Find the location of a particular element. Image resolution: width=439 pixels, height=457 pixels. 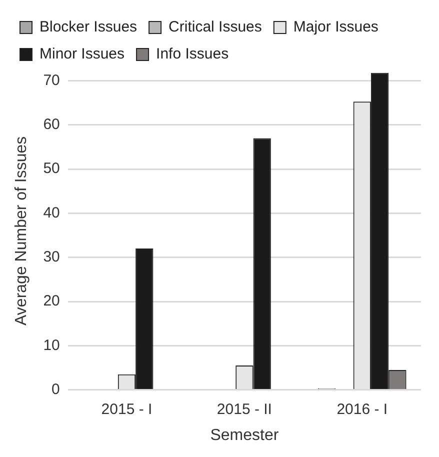

legend-label: Minor Issues is located at coordinates (82, 54).